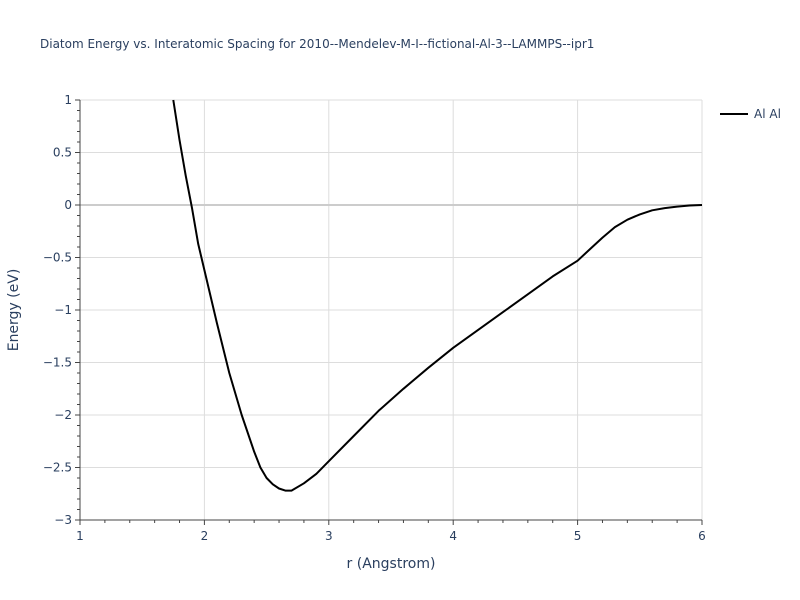 This screenshot has width=800, height=600. What do you see at coordinates (14, 310) in the screenshot?
I see `y-axis-label: Energy (eV)` at bounding box center [14, 310].